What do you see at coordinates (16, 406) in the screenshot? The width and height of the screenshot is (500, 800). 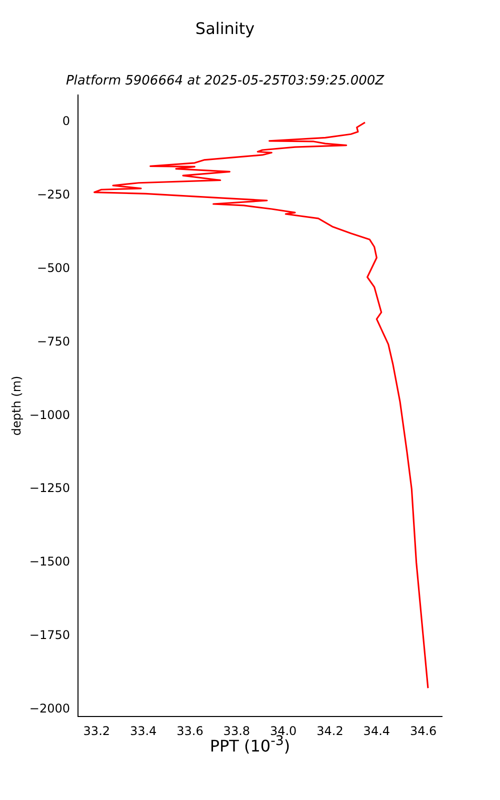 I see `y-axis-title: depth (m)` at bounding box center [16, 406].